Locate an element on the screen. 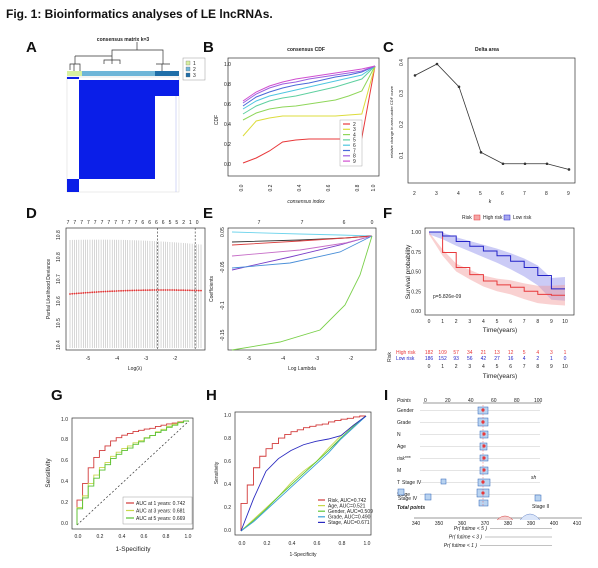  nomogram-points-axis: 0 20 40 60 80 100 is located at coordinates (483, 401).